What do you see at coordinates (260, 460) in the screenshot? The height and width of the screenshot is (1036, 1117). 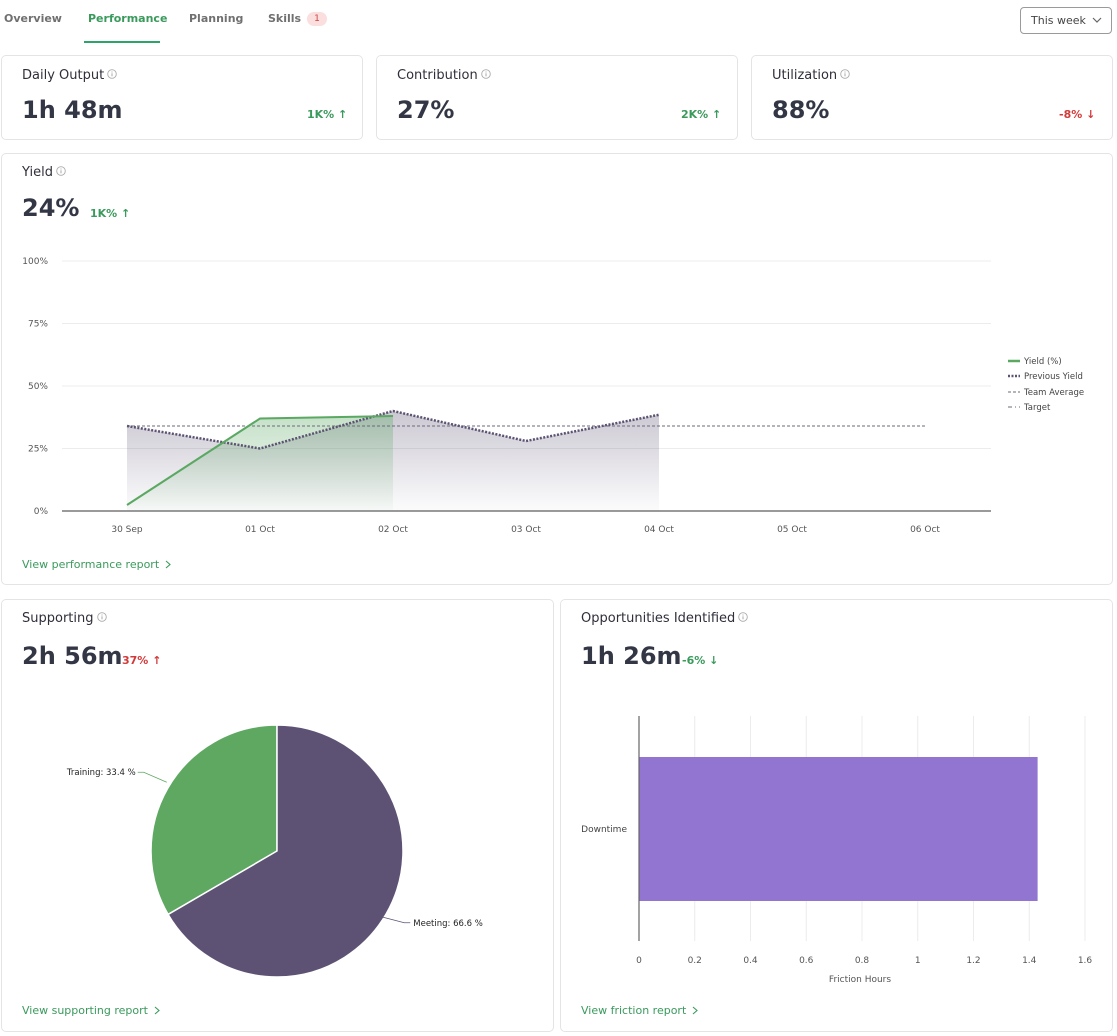 I see `yield-line` at bounding box center [260, 460].